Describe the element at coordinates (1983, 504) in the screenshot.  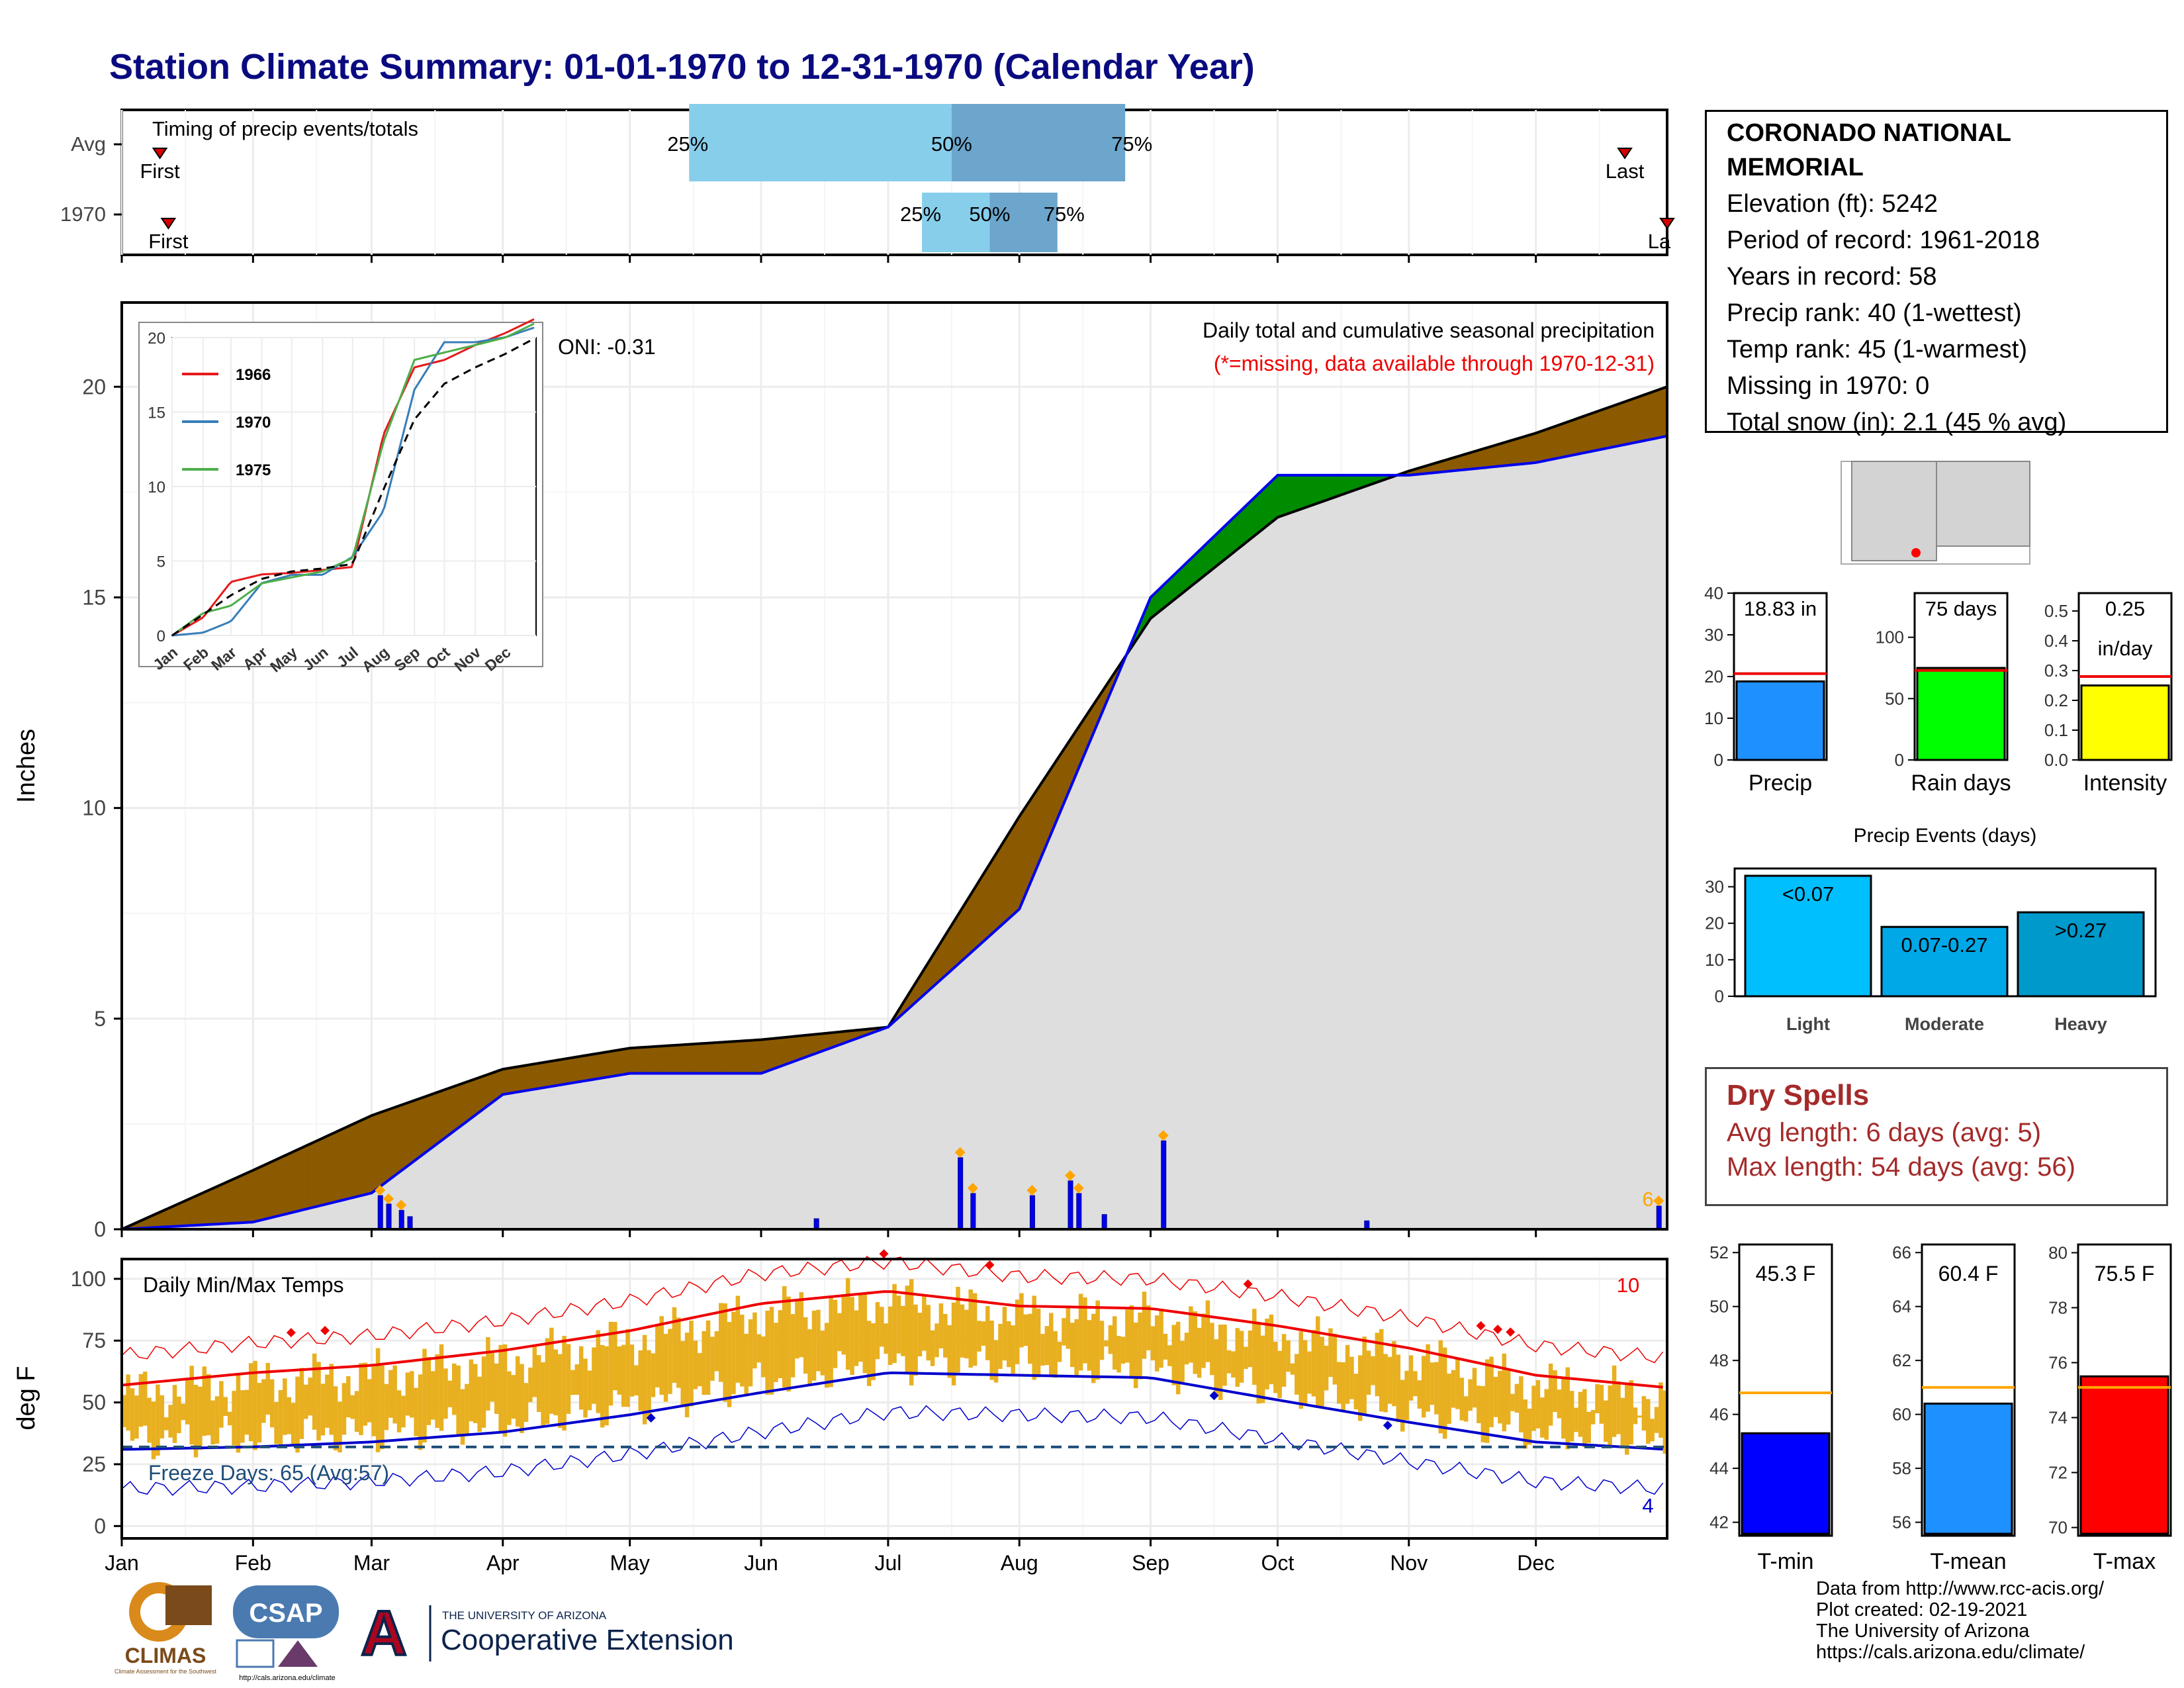
I see `map-neighbor-state` at that location.